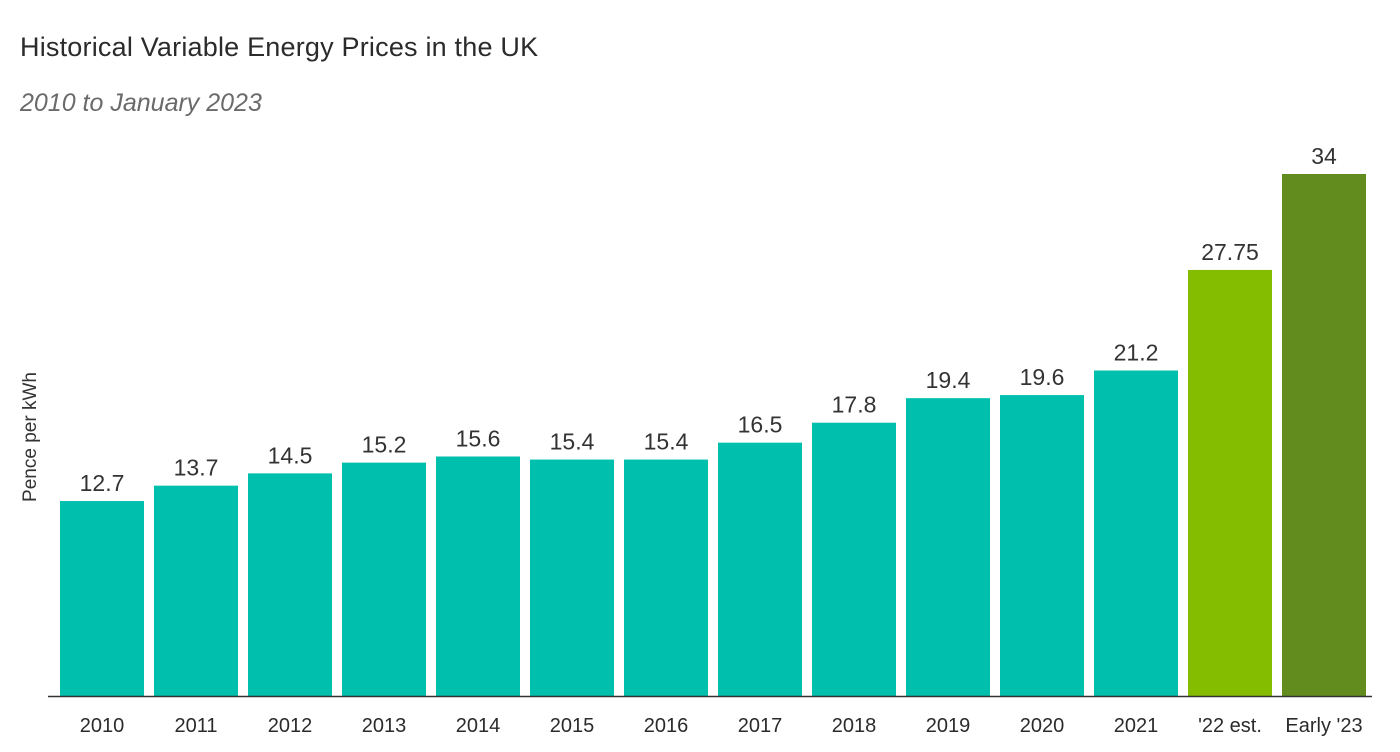 The image size is (1400, 752). What do you see at coordinates (290, 455) in the screenshot?
I see `bar-value-label: 14.5` at bounding box center [290, 455].